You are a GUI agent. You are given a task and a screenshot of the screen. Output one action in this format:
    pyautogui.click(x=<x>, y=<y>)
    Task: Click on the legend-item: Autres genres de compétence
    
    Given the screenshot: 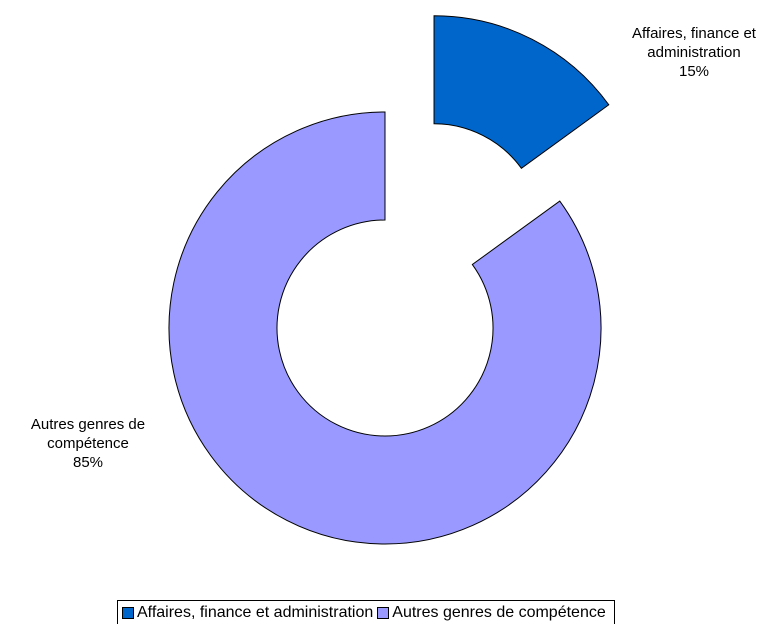 What is the action you would take?
    pyautogui.click(x=491, y=612)
    